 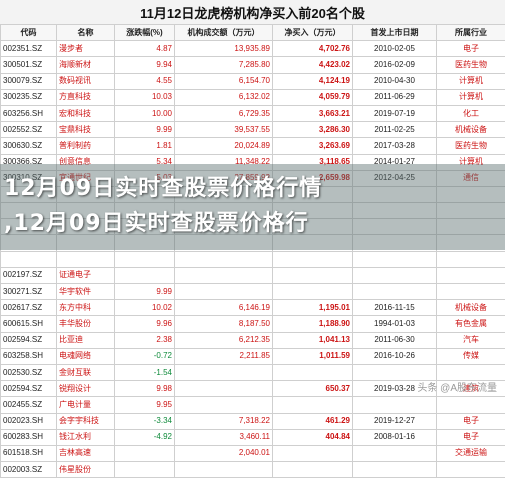 What do you see at coordinates (86, 389) in the screenshot?
I see `cell-name: 锐翔设计` at bounding box center [86, 389].